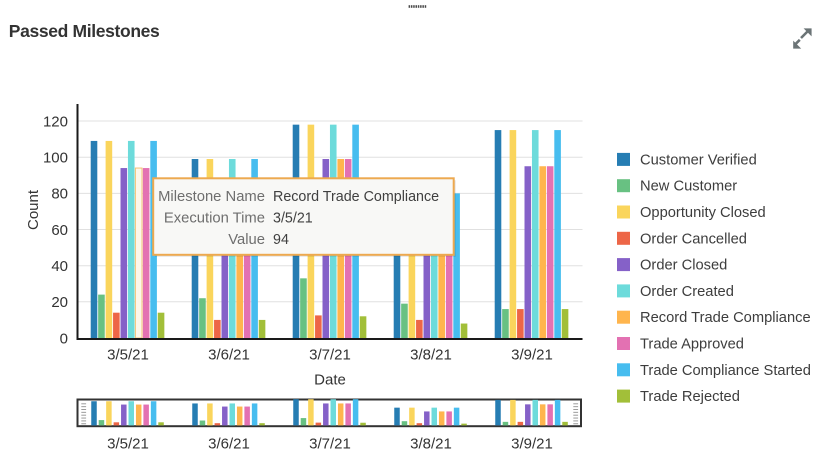 The width and height of the screenshot is (825, 467). Describe the element at coordinates (55, 158) in the screenshot. I see `svg-text: 100` at that location.